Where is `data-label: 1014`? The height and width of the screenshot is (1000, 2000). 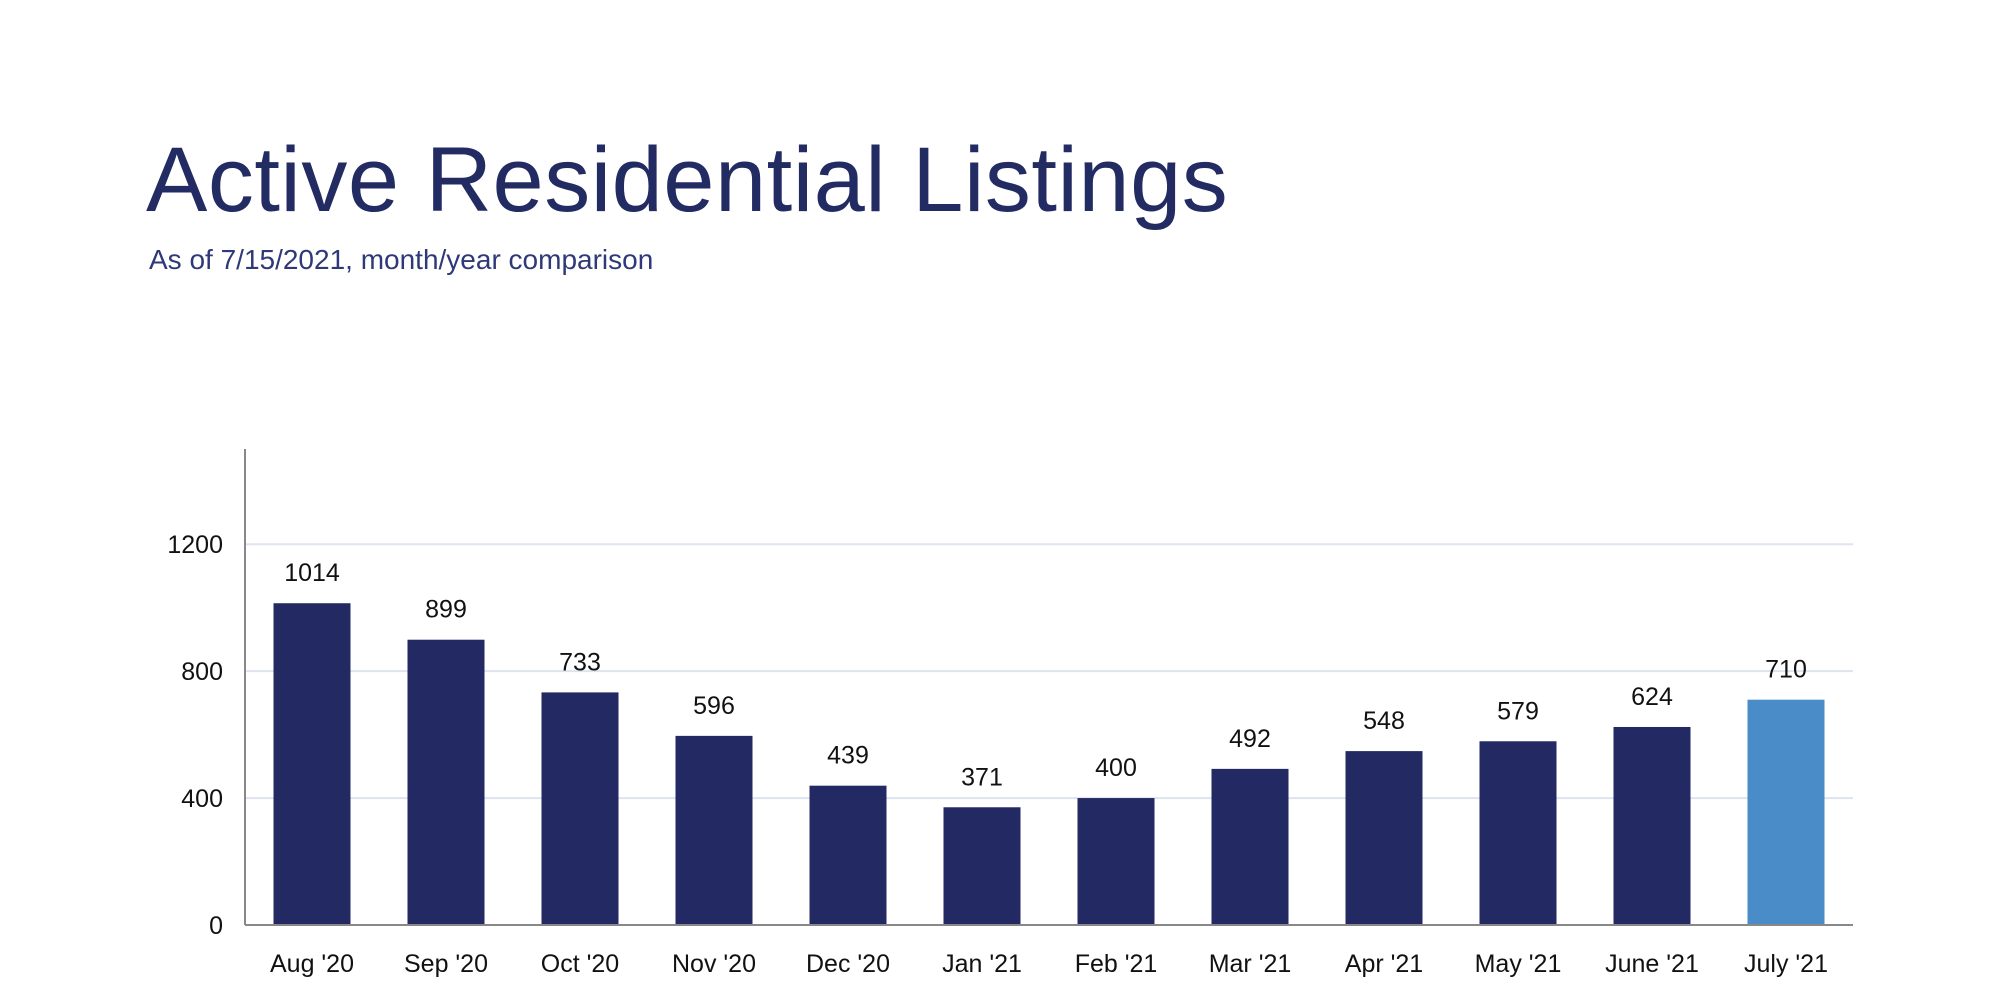 data-label: 1014 is located at coordinates (312, 573).